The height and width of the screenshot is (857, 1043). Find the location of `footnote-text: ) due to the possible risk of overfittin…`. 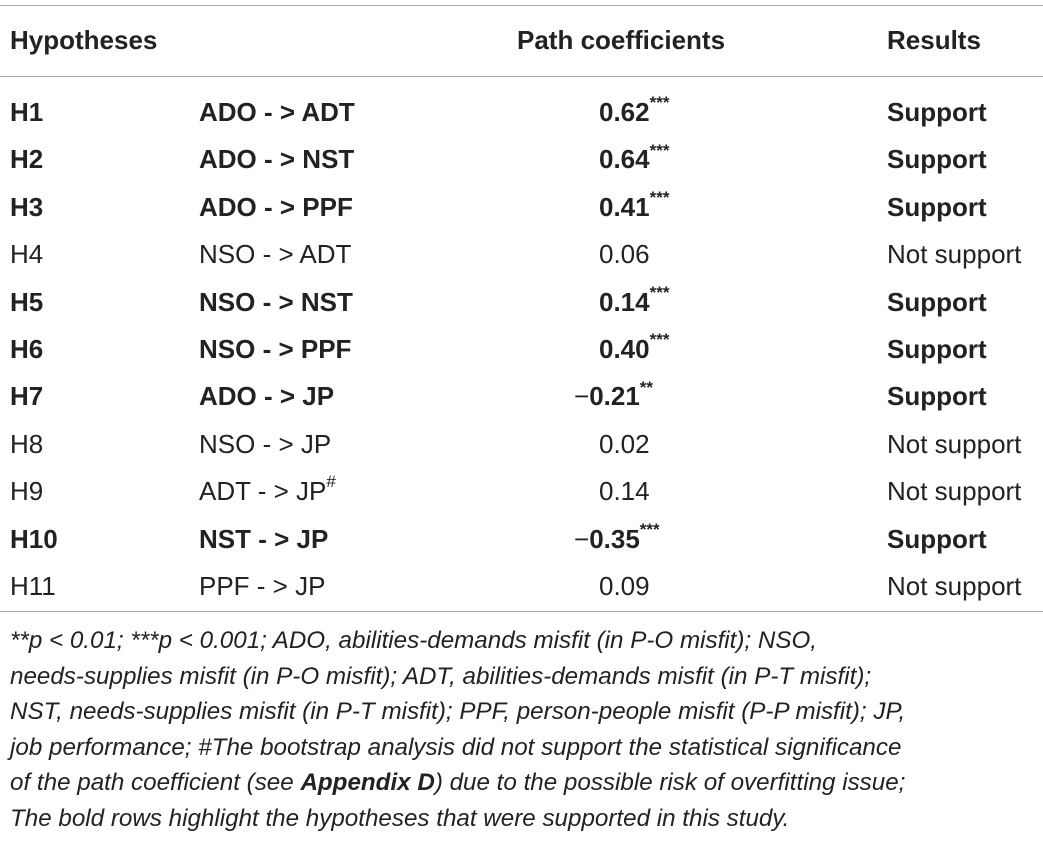

footnote-text: ) due to the possible risk of overfittin… is located at coordinates (670, 783).